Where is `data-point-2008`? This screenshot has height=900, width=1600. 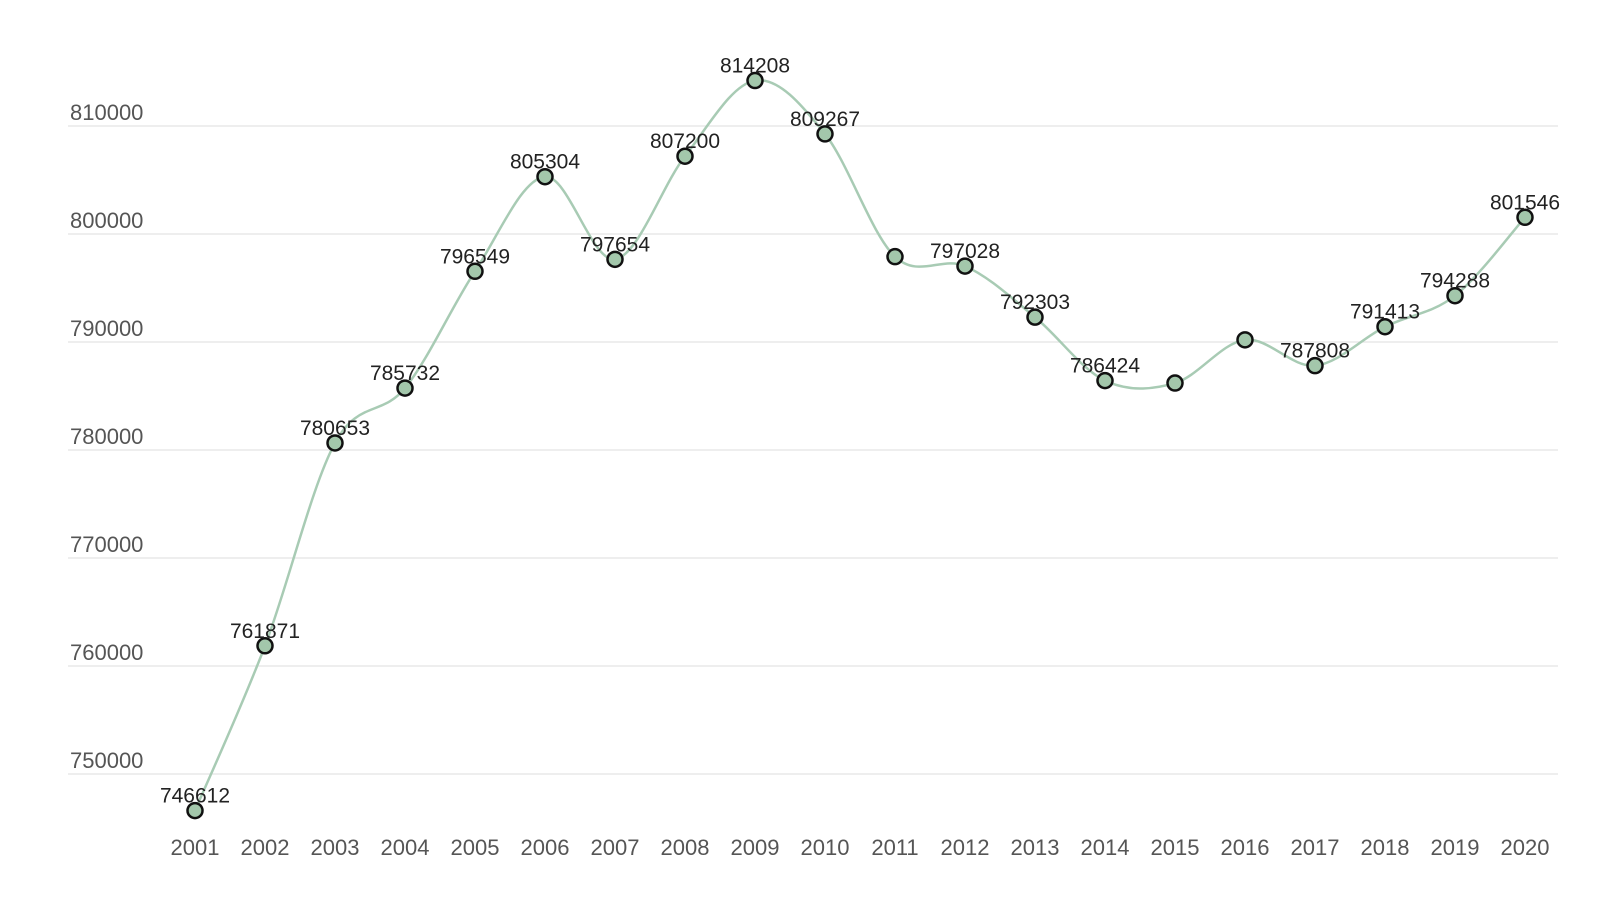 data-point-2008 is located at coordinates (685, 156).